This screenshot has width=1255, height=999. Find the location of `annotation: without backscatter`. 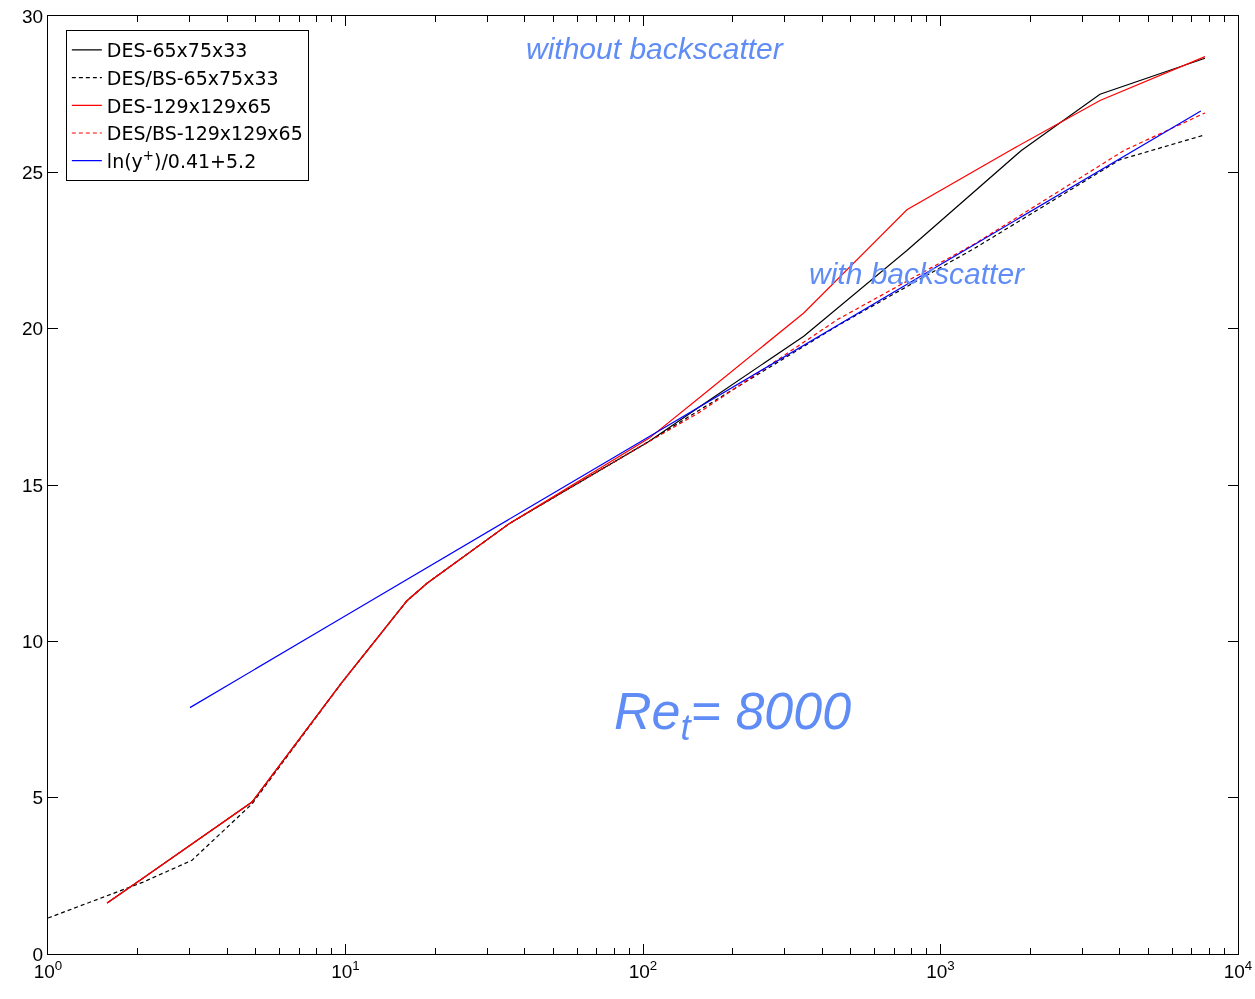

annotation: without backscatter is located at coordinates (655, 48).